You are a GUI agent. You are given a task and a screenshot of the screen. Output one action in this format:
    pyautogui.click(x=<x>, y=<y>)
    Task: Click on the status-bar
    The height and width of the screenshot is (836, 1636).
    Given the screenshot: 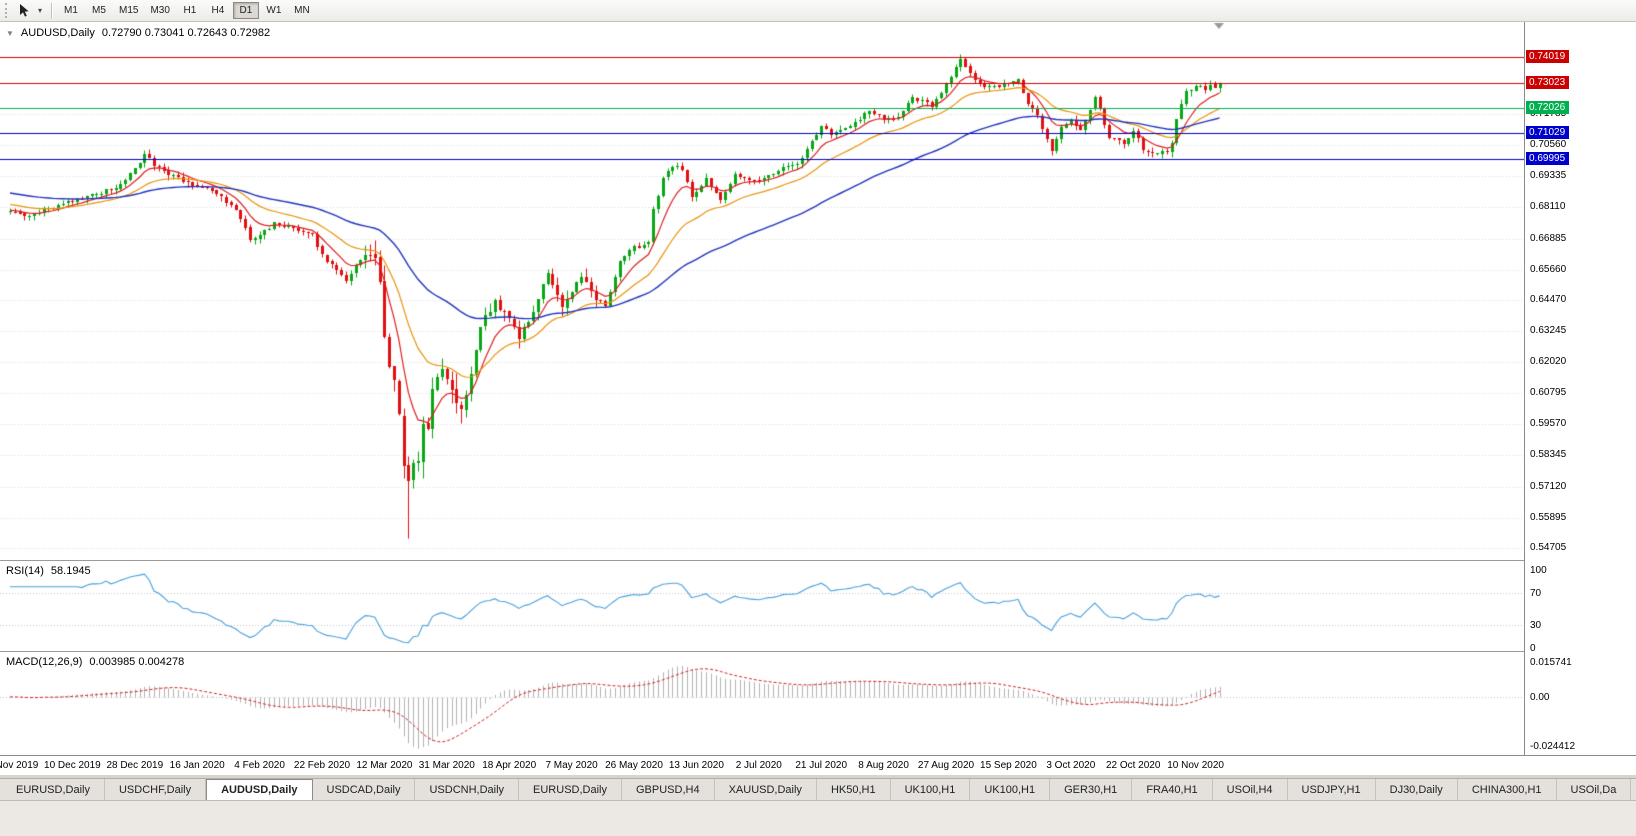 What is the action you would take?
    pyautogui.click(x=818, y=818)
    